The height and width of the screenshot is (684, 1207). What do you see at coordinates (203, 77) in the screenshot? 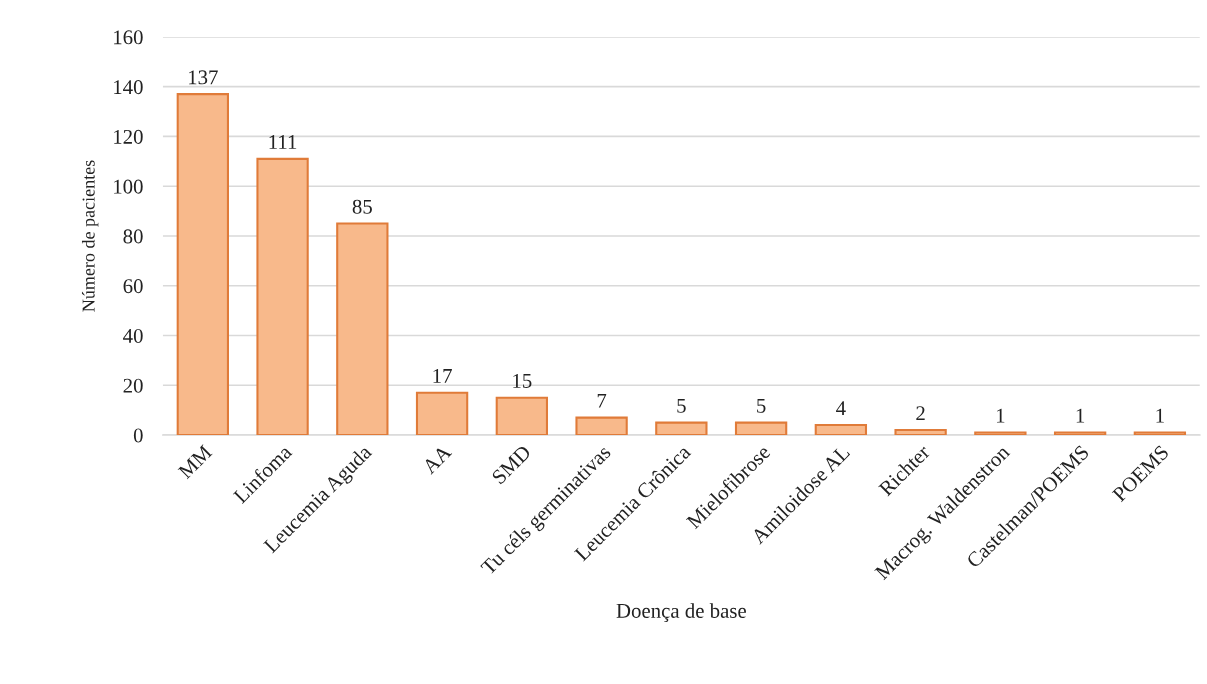
I see `data-label: 137` at bounding box center [203, 77].